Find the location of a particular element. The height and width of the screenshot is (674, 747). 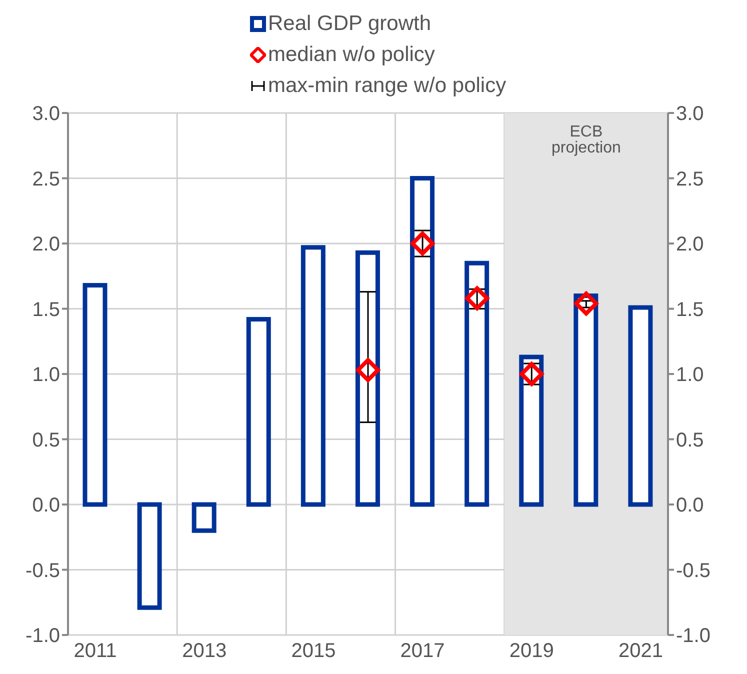

y2-tick-label: 0.0 is located at coordinates (690, 505).